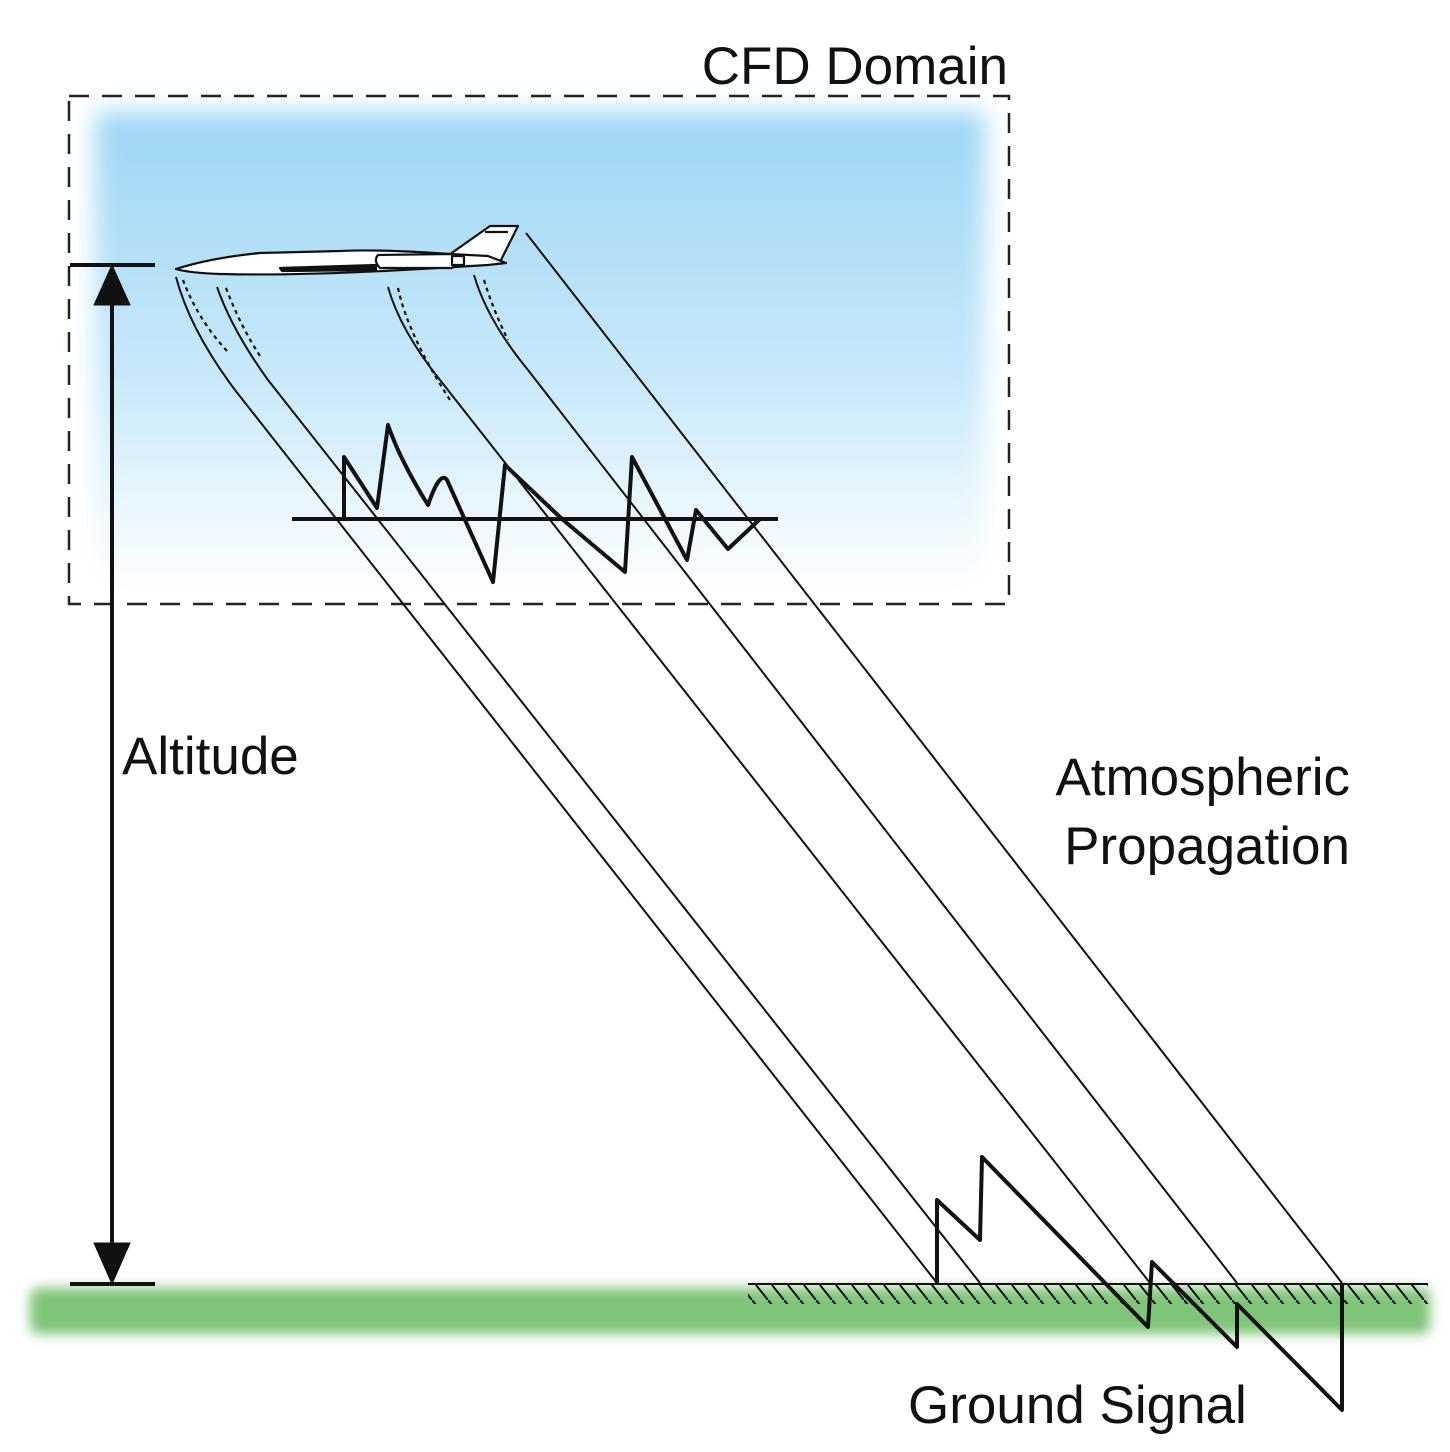 This screenshot has height=1452, width=1450. What do you see at coordinates (112, 1264) in the screenshot?
I see `arrow-down-icon` at bounding box center [112, 1264].